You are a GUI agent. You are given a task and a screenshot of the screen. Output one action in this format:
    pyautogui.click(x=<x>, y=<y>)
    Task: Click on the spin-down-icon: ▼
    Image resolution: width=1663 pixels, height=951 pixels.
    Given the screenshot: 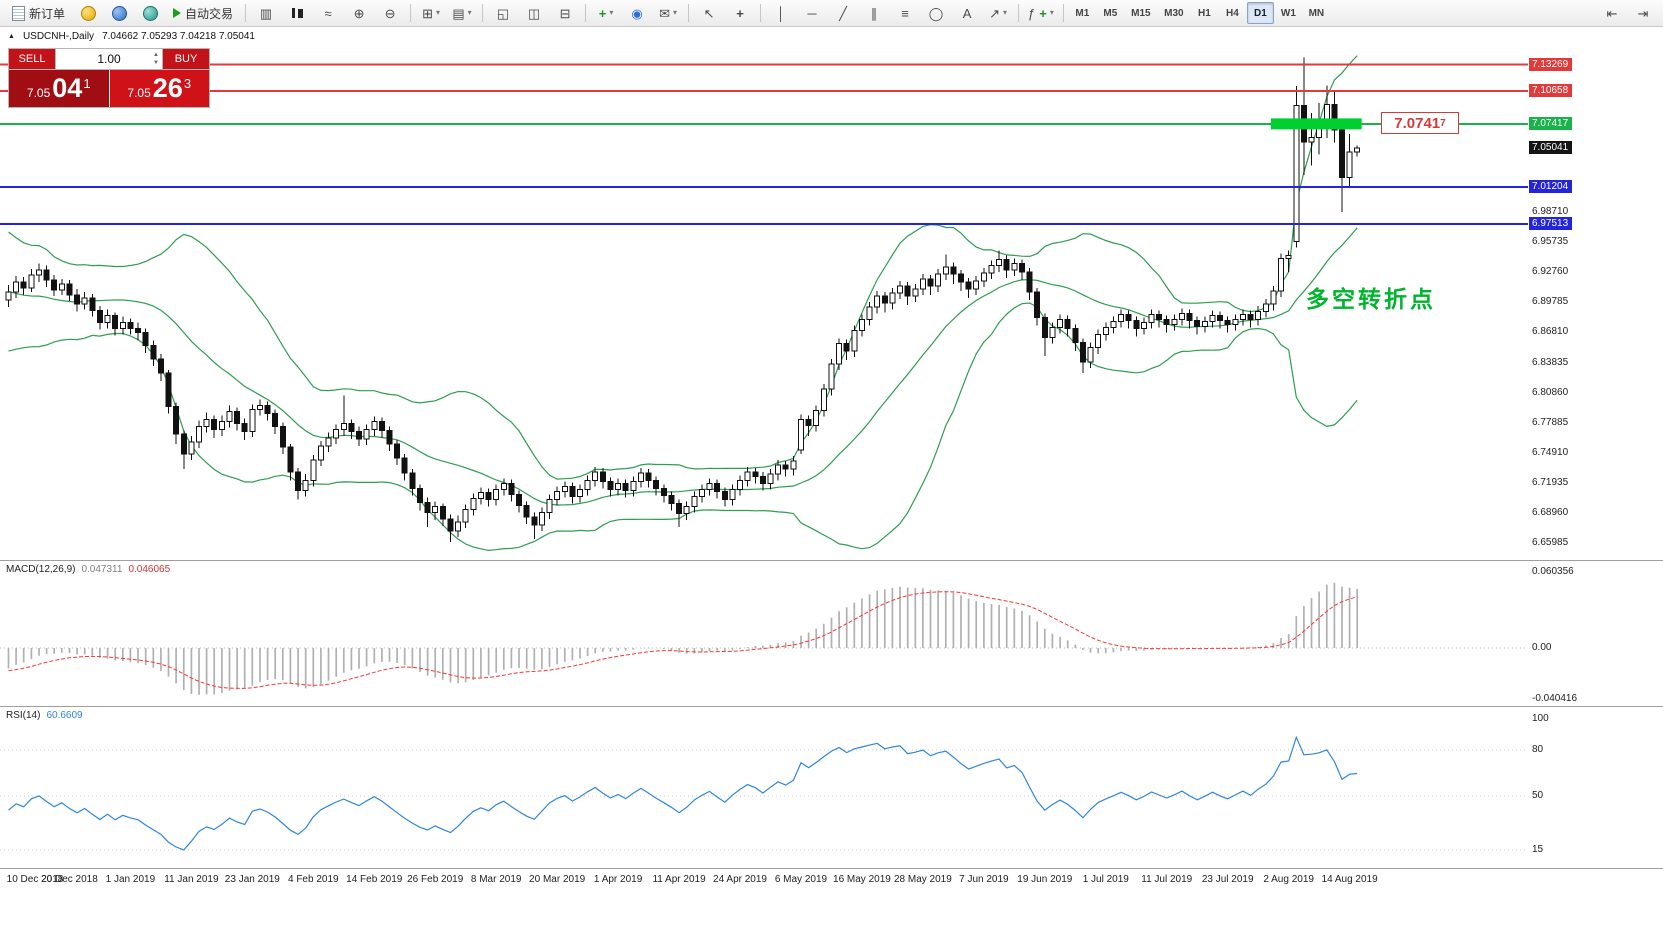 What is the action you would take?
    pyautogui.click(x=156, y=63)
    